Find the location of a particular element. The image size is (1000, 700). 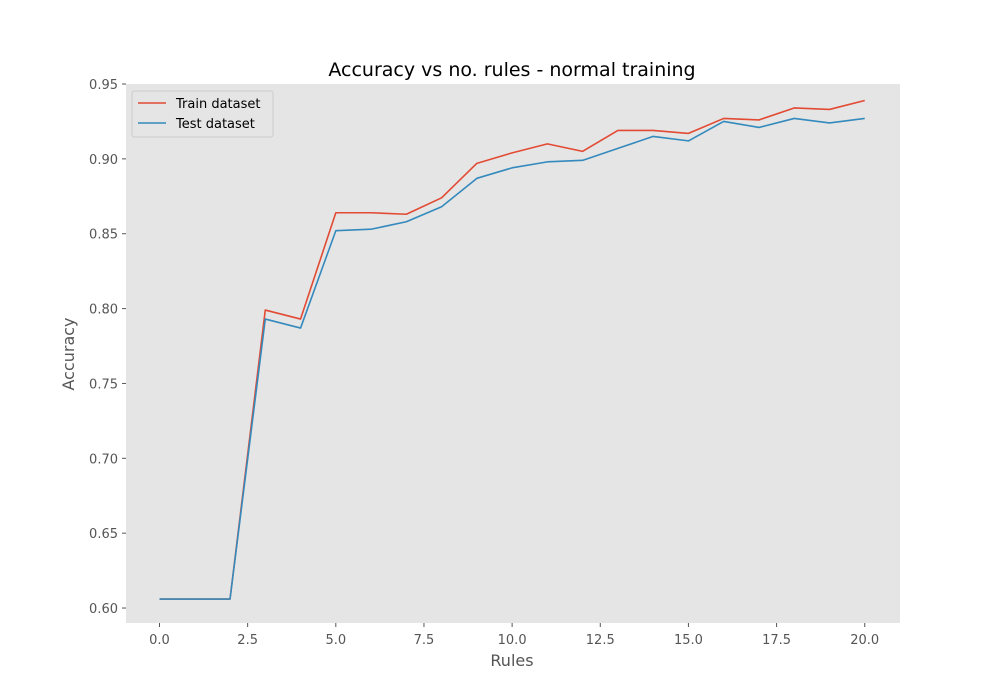

x-tick-label: 10.0 is located at coordinates (512, 640).